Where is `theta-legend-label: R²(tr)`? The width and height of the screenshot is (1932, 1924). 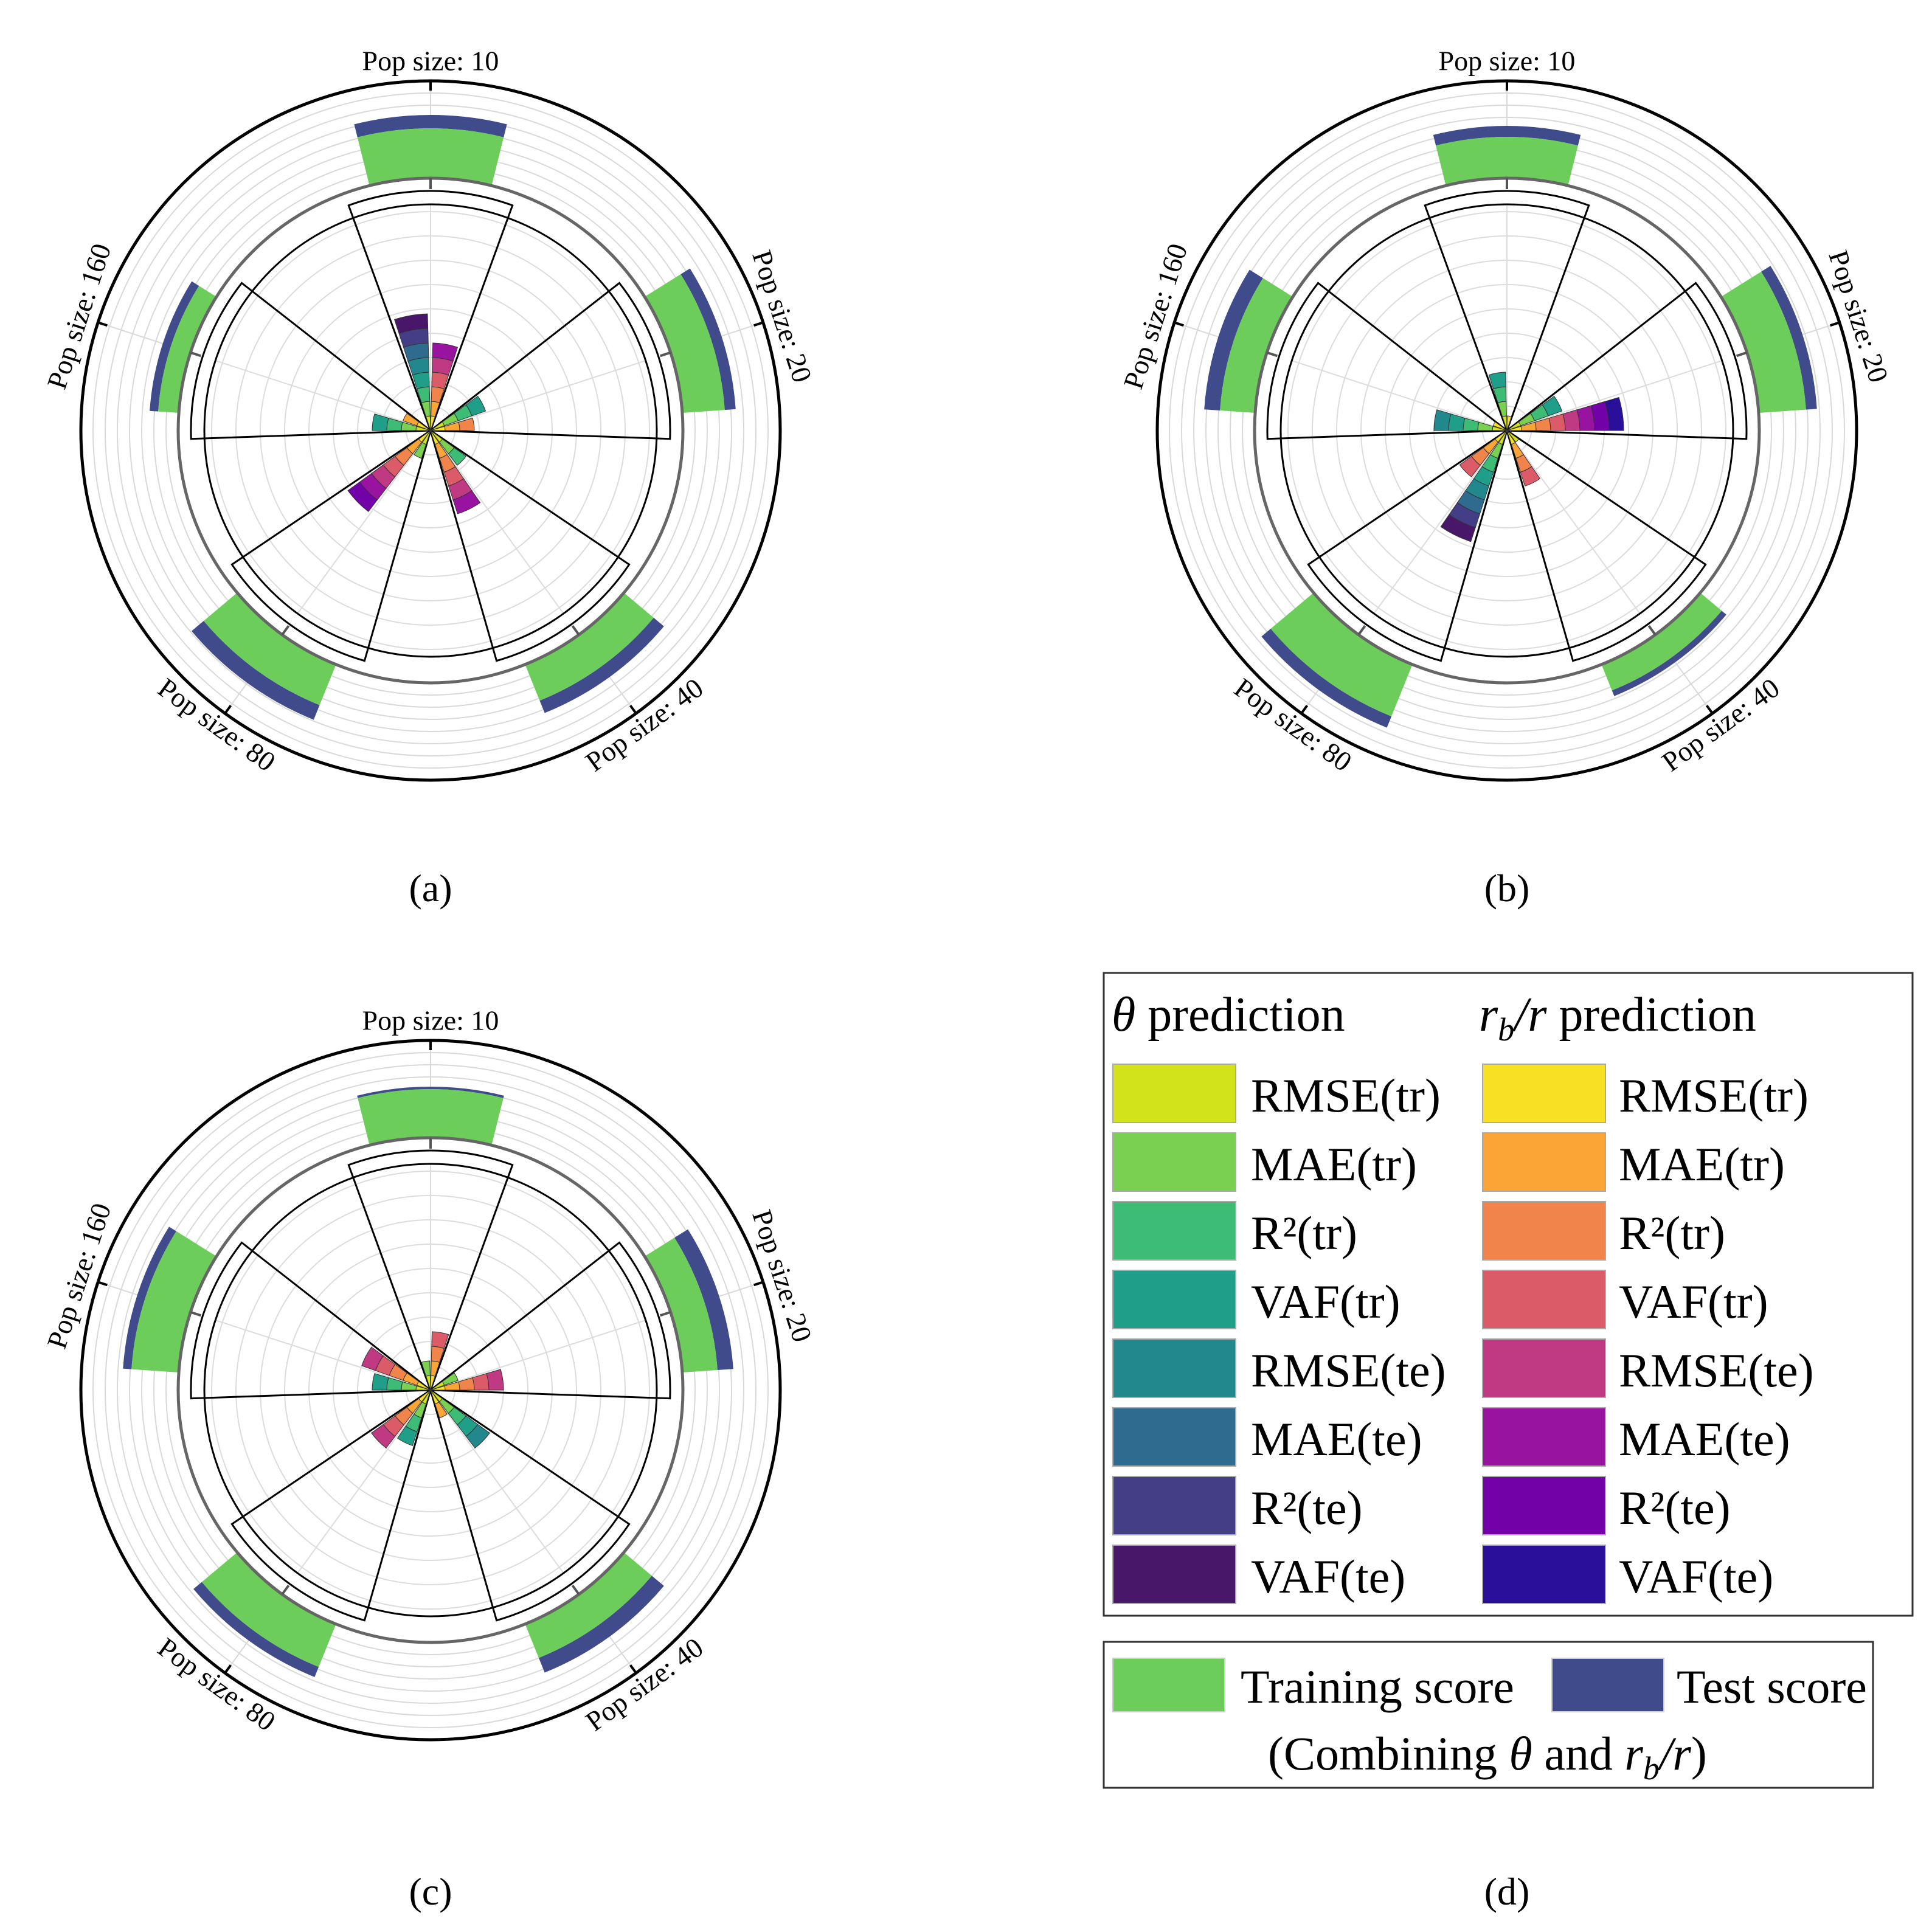
theta-legend-label: R²(tr) is located at coordinates (1304, 1232).